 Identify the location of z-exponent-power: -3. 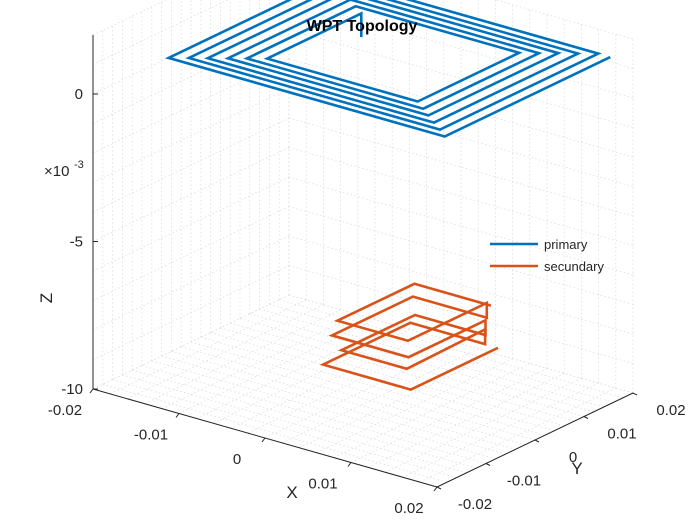
(79, 165).